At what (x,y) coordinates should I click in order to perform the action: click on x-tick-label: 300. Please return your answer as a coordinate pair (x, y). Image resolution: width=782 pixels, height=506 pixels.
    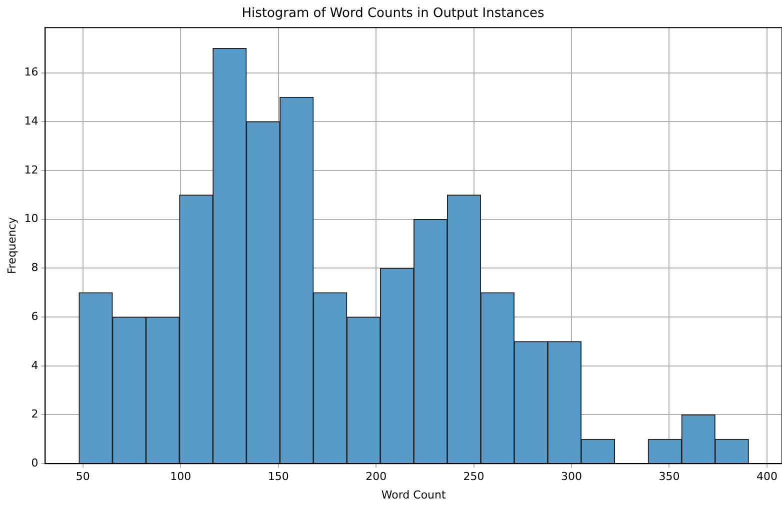
    Looking at the image, I should click on (571, 477).